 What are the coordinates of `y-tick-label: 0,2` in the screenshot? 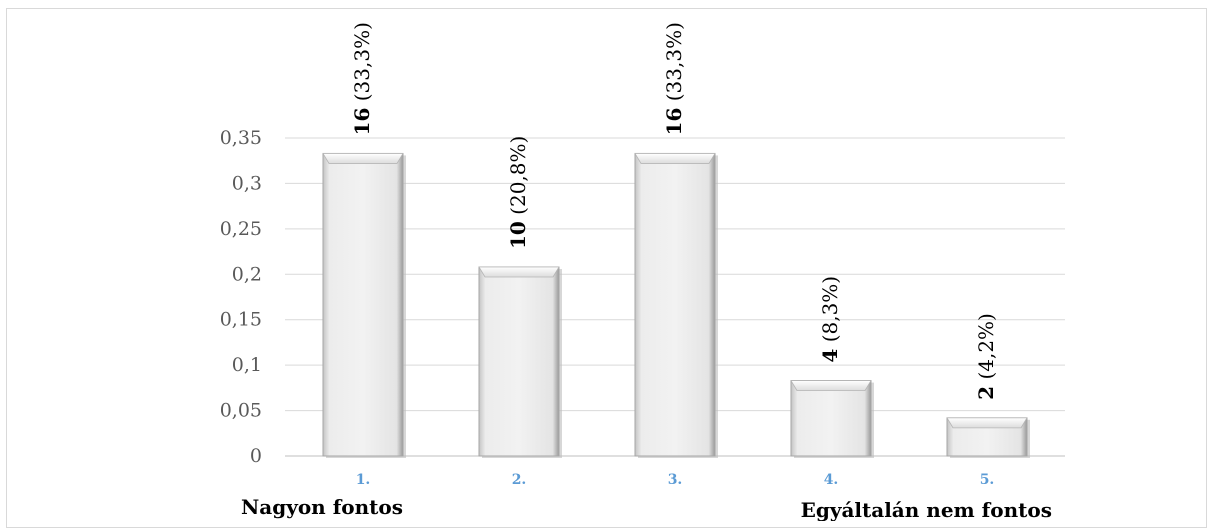 It's located at (247, 274).